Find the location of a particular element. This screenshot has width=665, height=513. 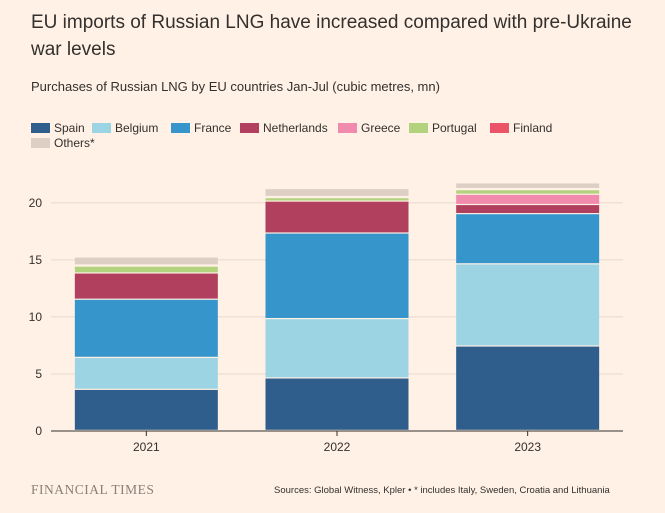

legend-label: France is located at coordinates (213, 128).